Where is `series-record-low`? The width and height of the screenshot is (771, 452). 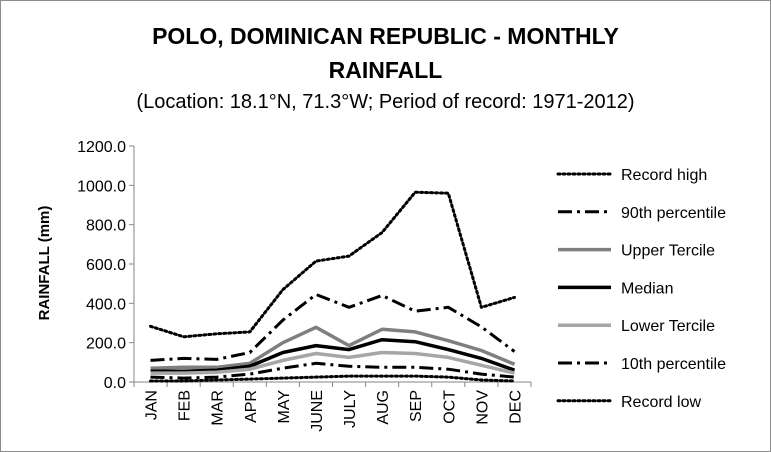
series-record-low is located at coordinates (332, 378).